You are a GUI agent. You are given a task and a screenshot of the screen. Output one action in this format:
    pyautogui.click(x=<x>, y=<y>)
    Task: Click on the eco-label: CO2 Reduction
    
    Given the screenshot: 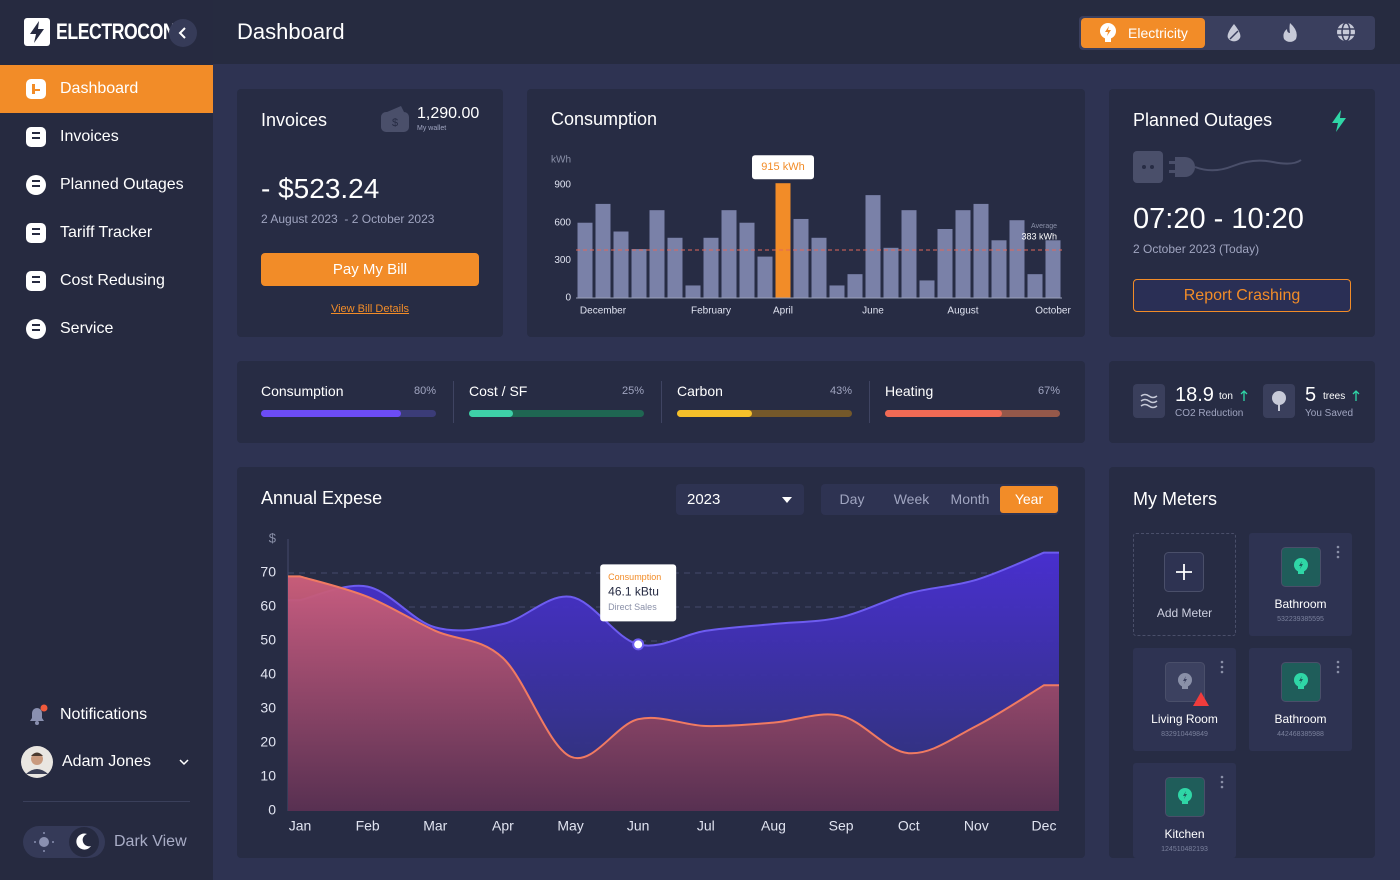 What is the action you would take?
    pyautogui.click(x=1209, y=413)
    